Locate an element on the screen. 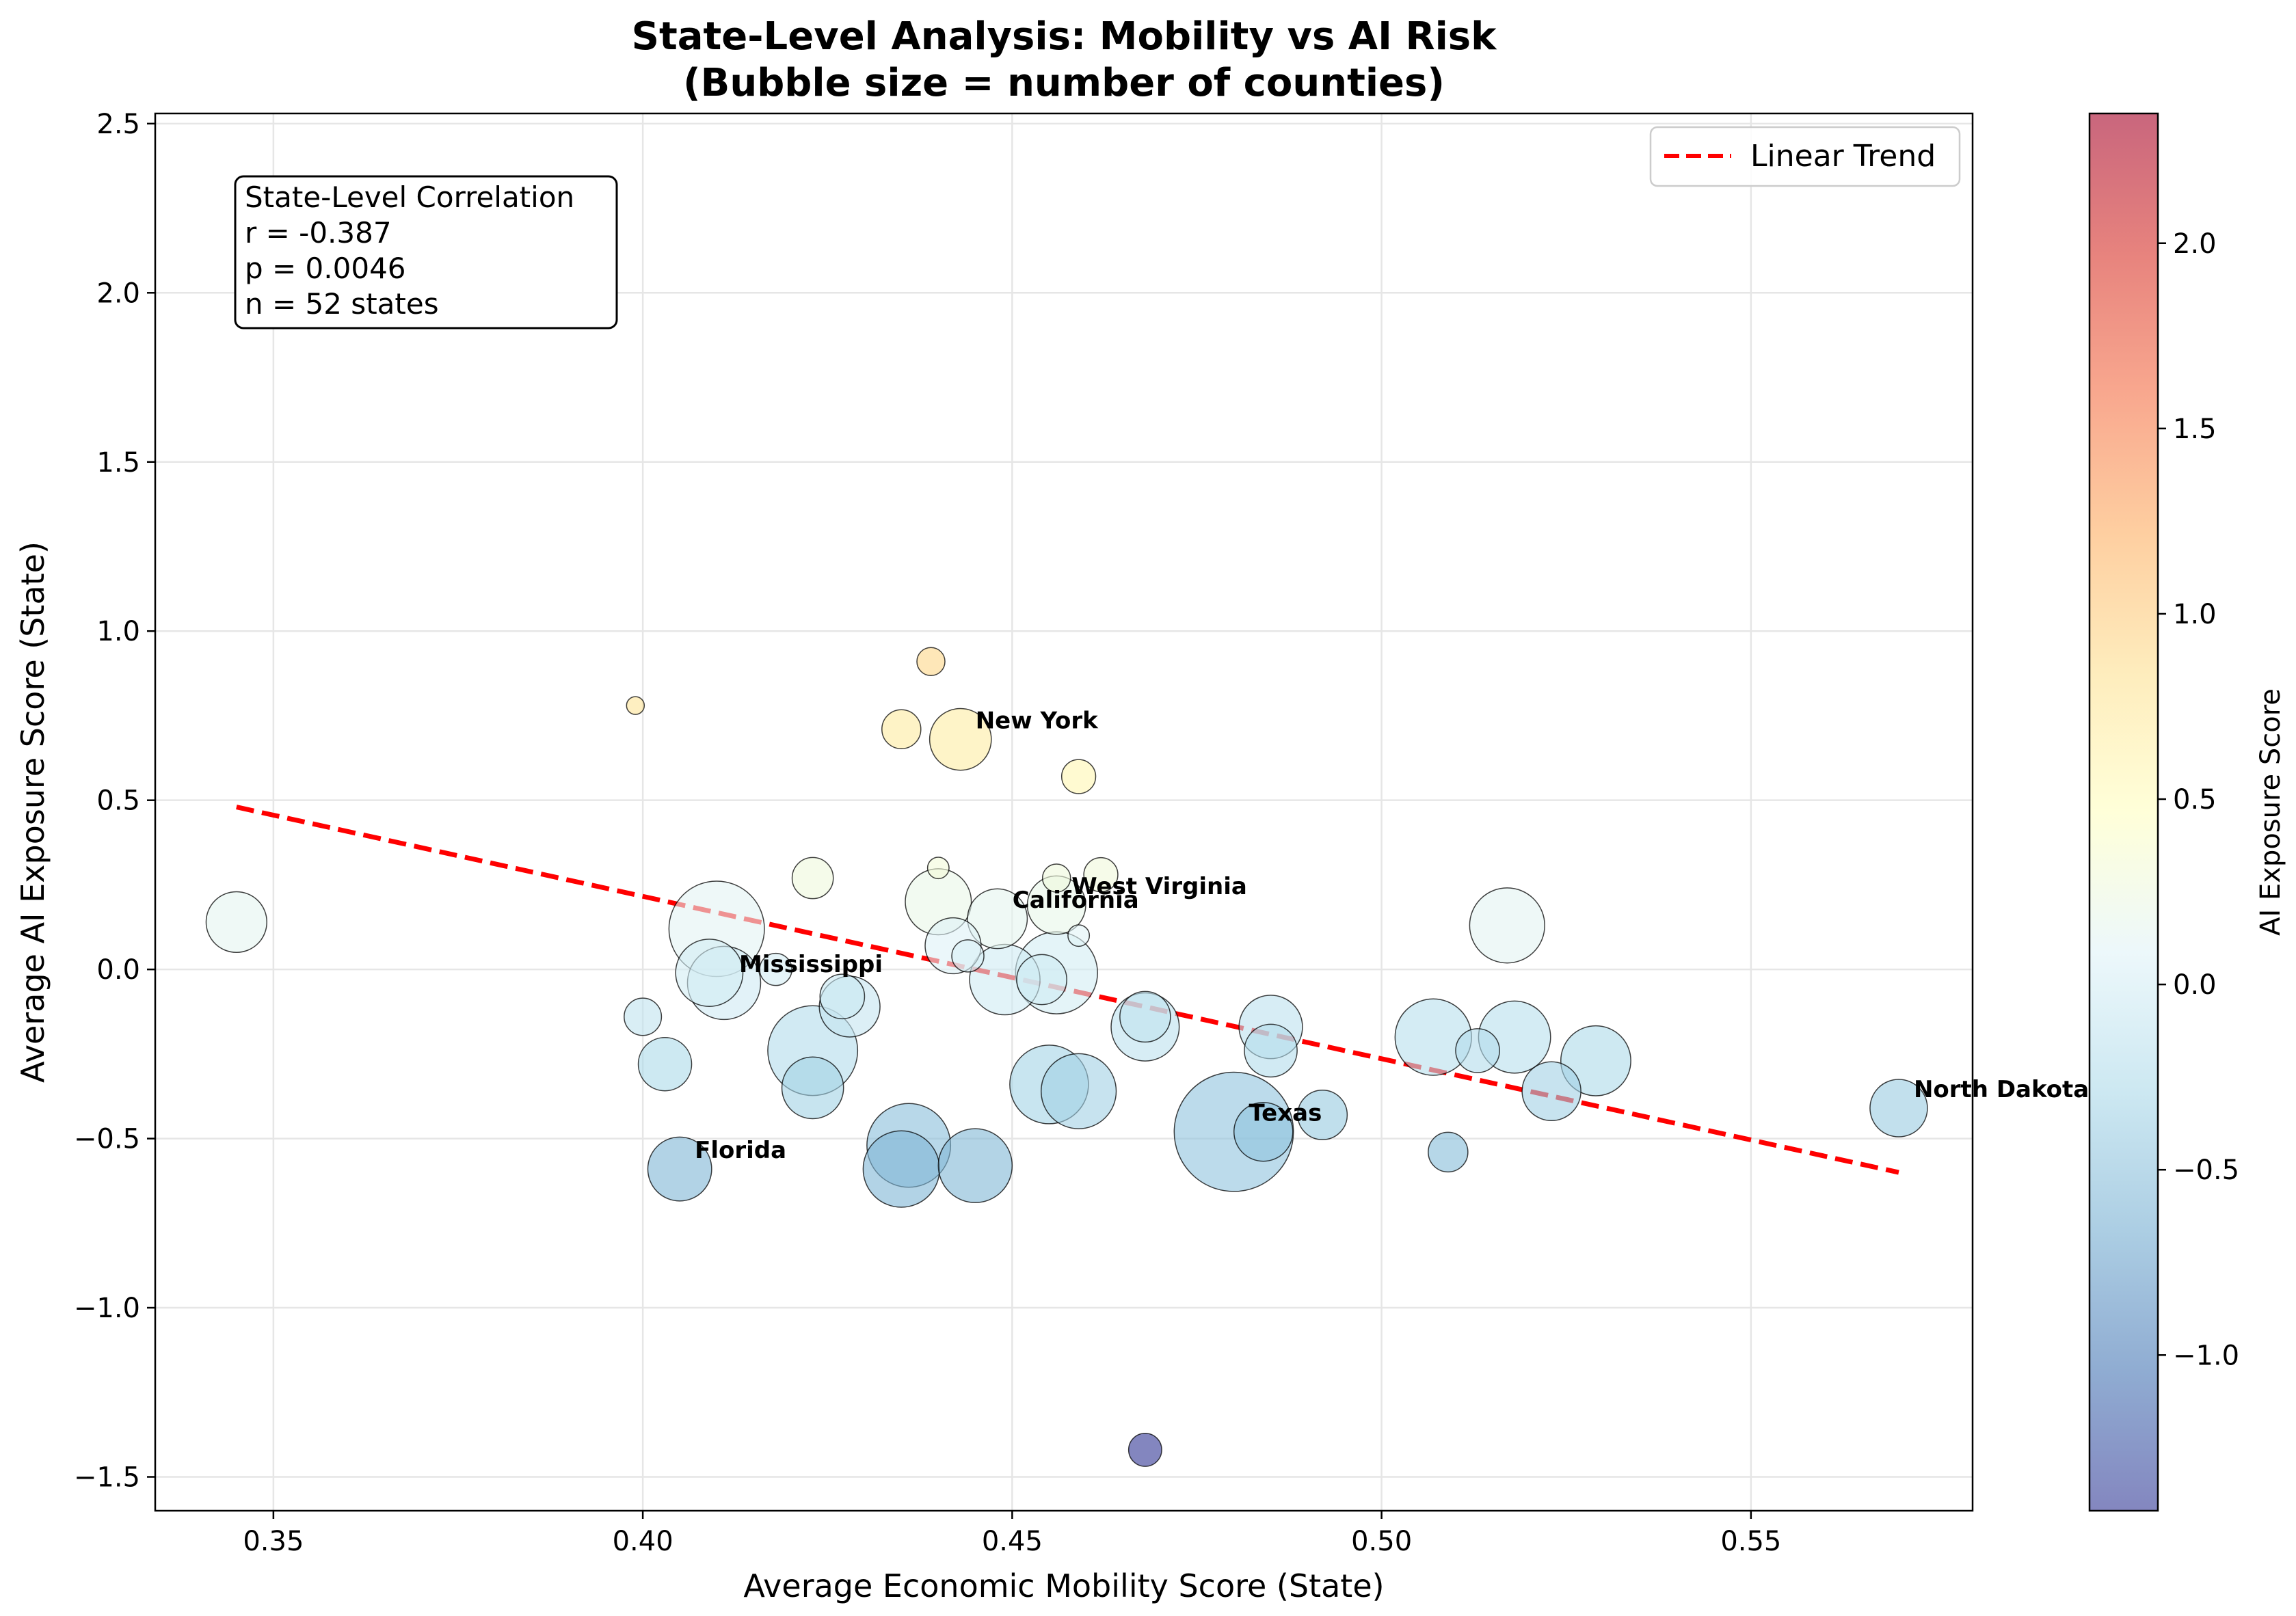  stats-box-title: State-Level Correlation is located at coordinates (409, 197).